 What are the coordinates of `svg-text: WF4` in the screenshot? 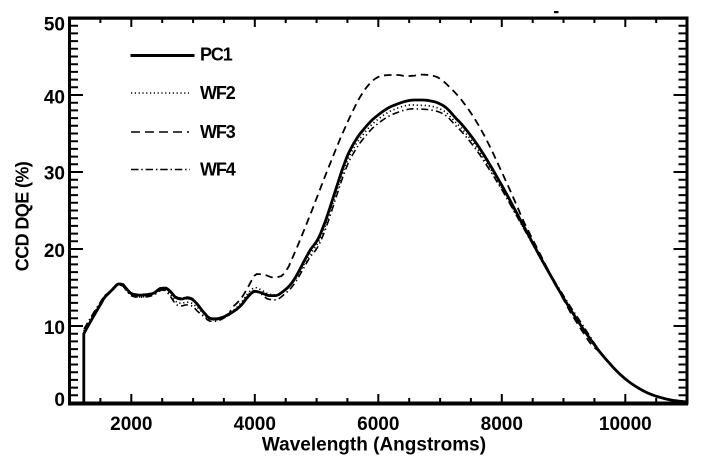 It's located at (218, 170).